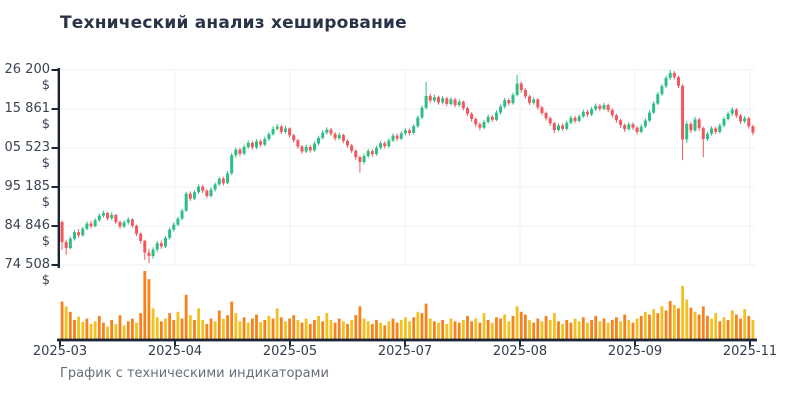  What do you see at coordinates (635, 351) in the screenshot?
I see `x-axis-tick-label: 2025-09` at bounding box center [635, 351].